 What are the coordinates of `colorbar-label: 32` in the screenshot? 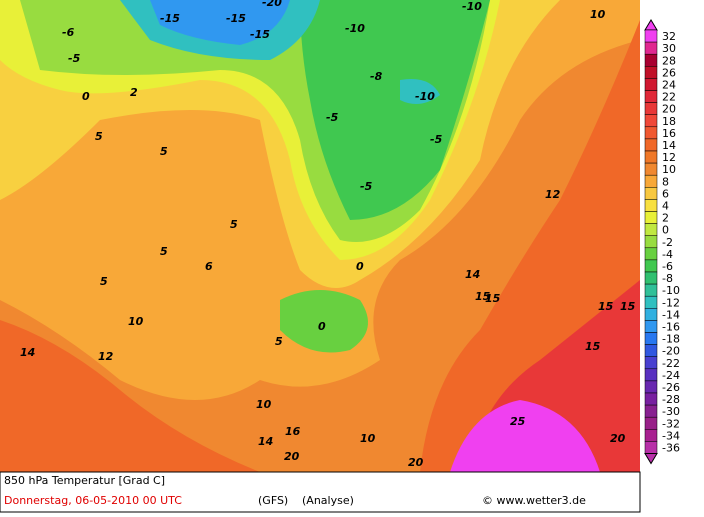 It's located at (669, 36).